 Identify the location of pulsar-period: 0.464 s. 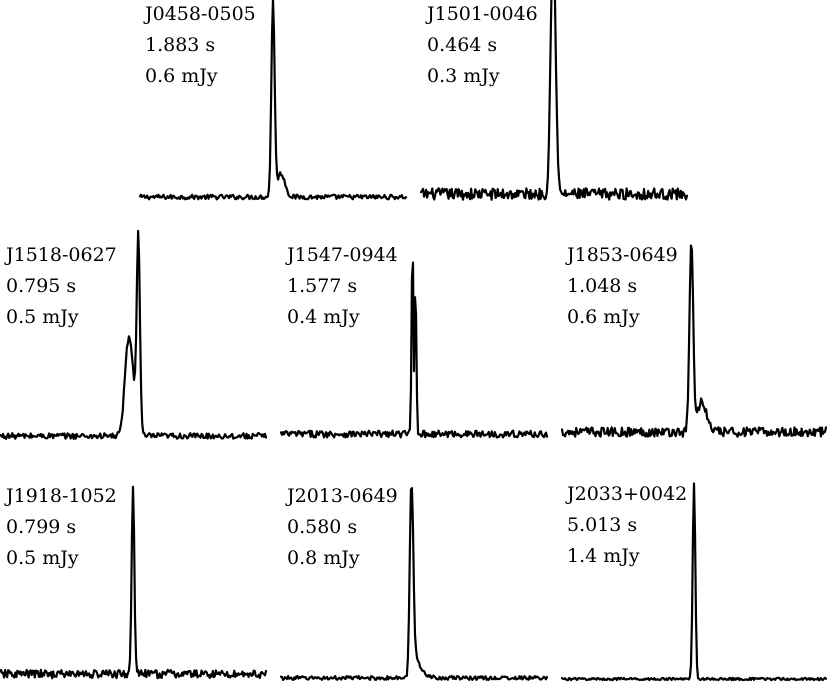
(462, 45).